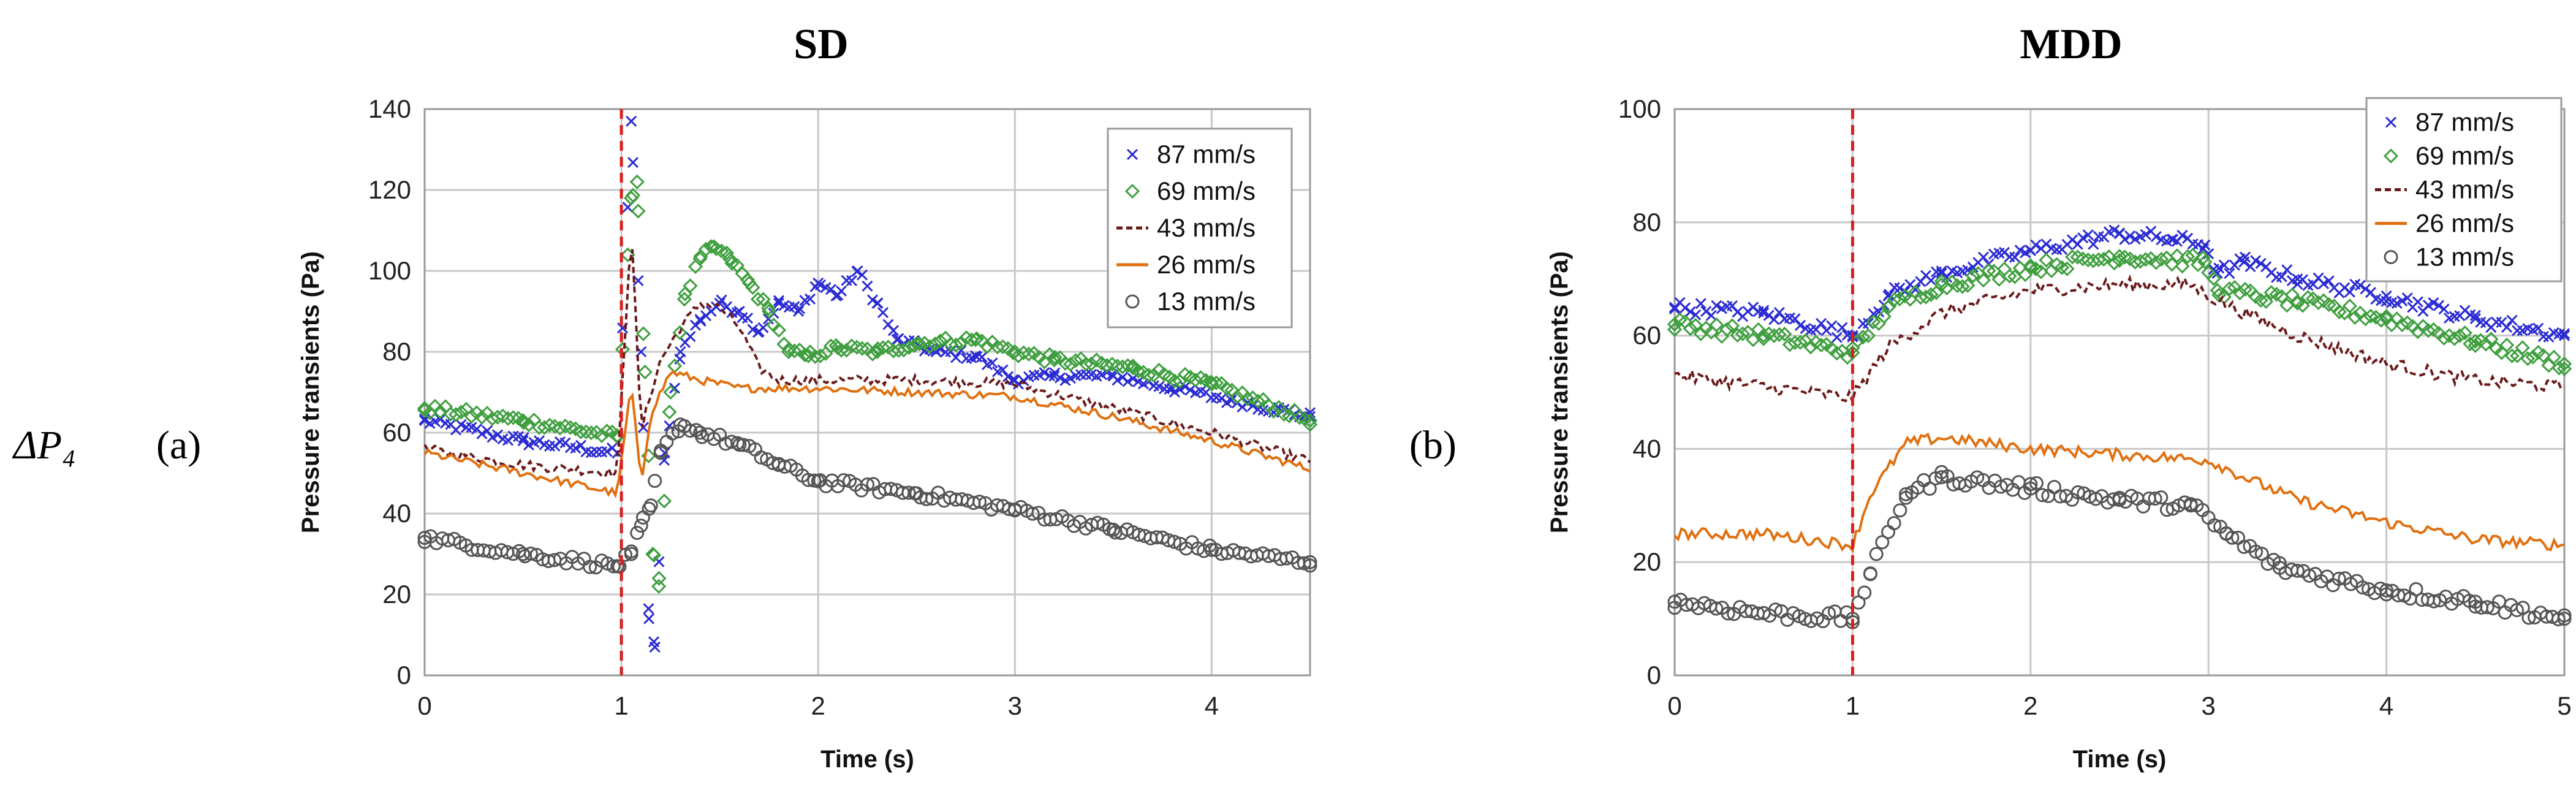 The width and height of the screenshot is (2576, 801). I want to click on legend-entry-87: 87 mm/s, so click(1191, 154).